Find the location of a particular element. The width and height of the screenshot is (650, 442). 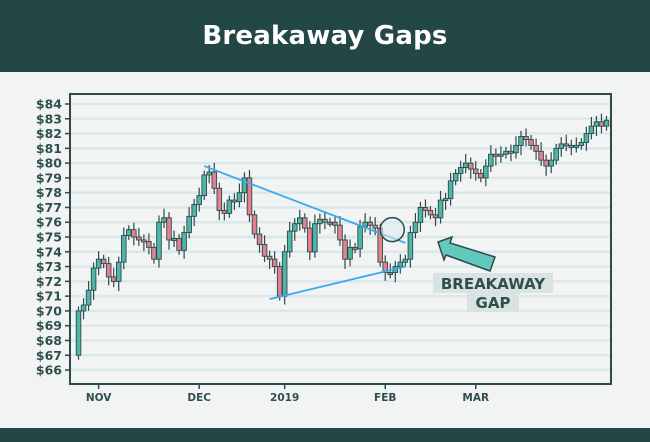

y-tick-label: $71 is located at coordinates (49, 296).